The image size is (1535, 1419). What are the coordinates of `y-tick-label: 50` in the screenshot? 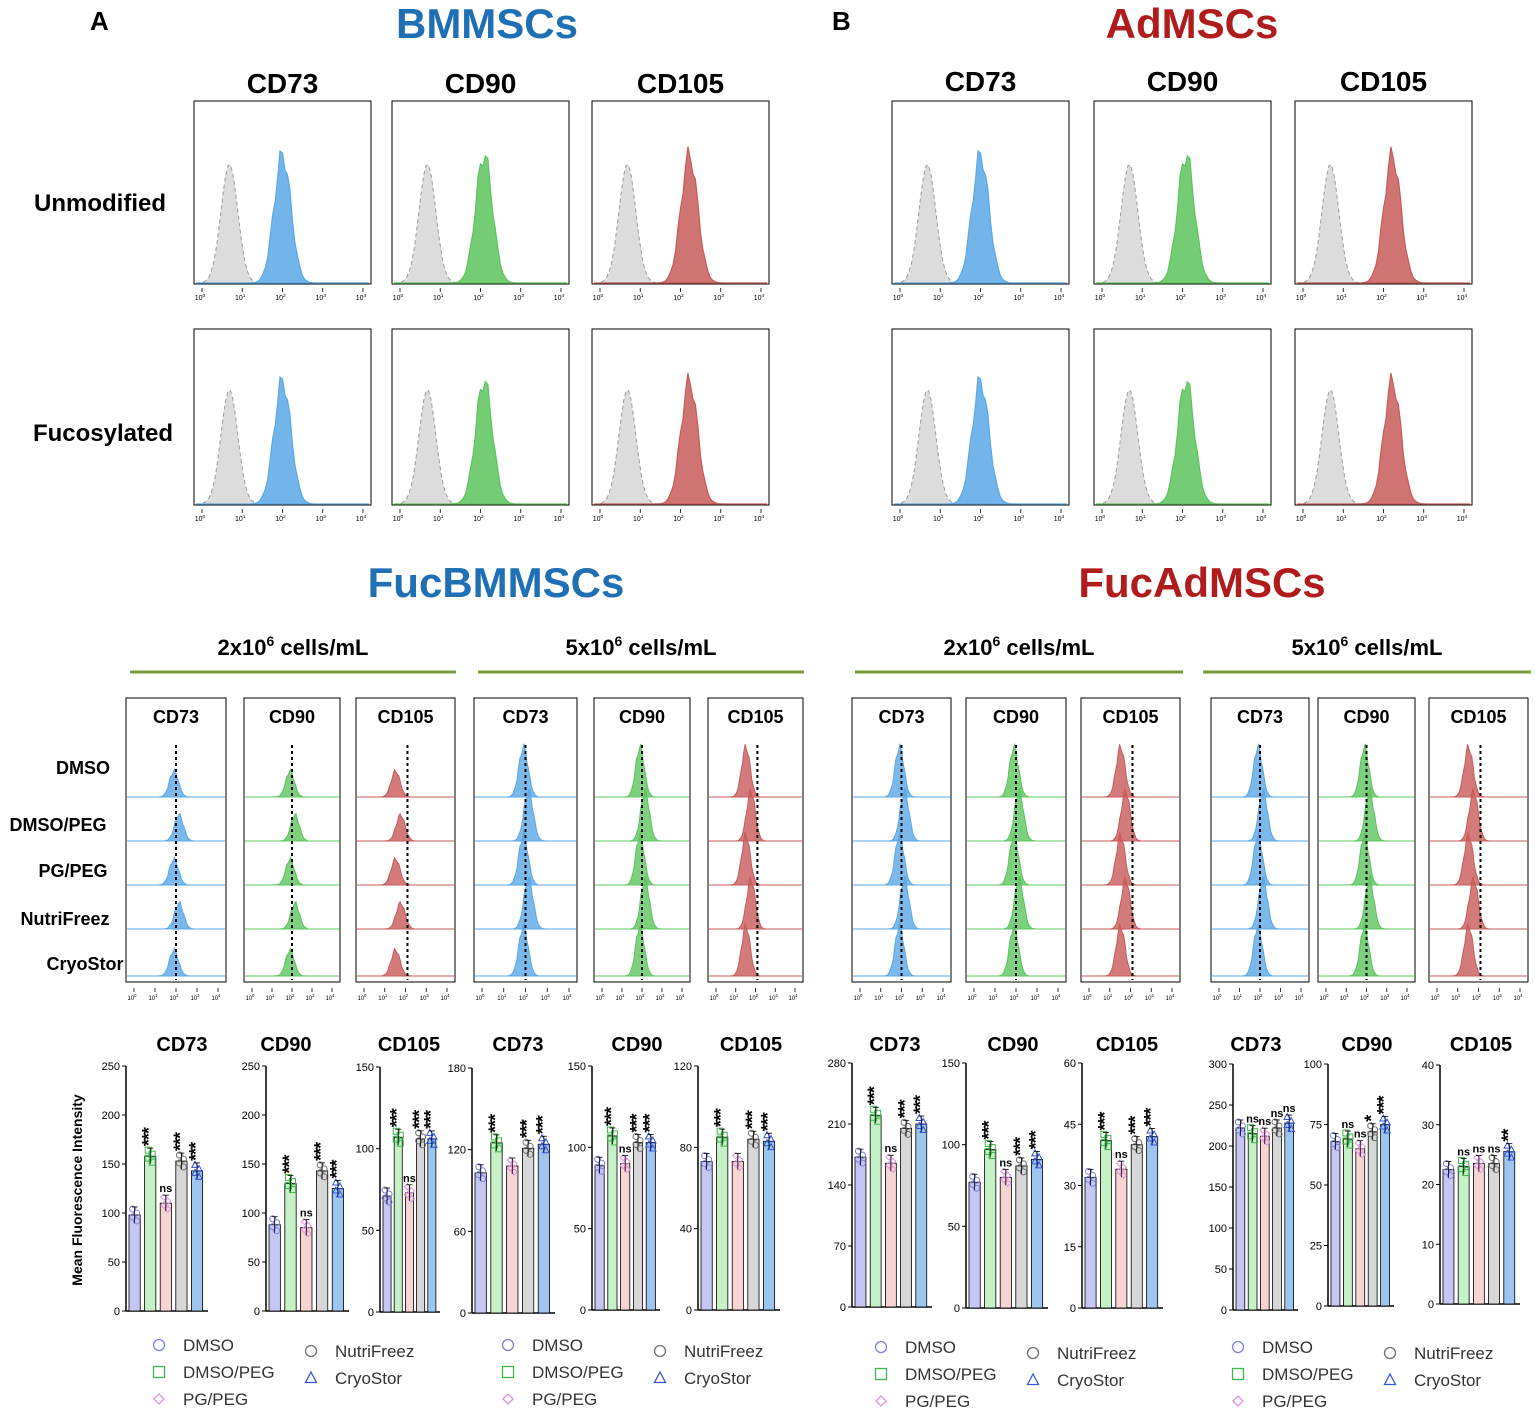 It's located at (254, 1263).